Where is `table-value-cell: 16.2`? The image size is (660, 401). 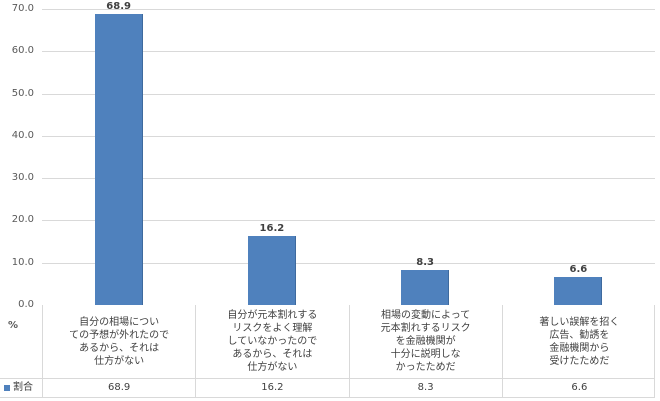 table-value-cell: 16.2 is located at coordinates (273, 388).